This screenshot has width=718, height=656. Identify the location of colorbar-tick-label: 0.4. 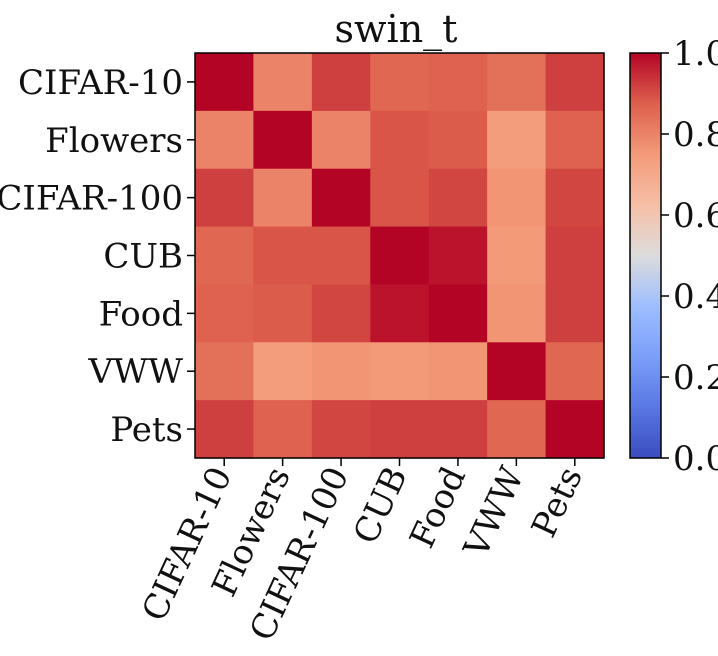
(695, 297).